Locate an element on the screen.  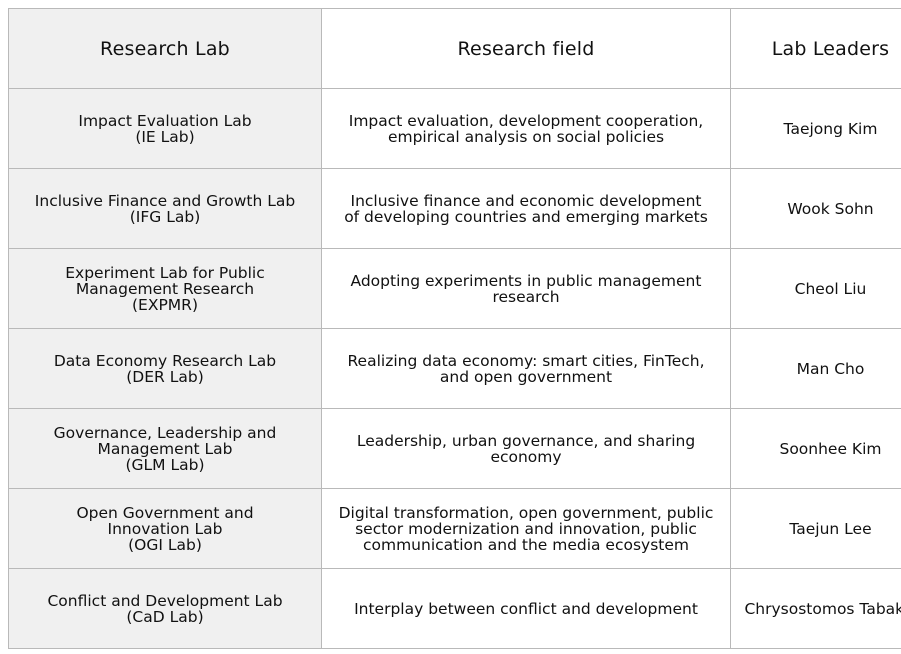
lab-name-line: Management Lab is located at coordinates (165, 448).